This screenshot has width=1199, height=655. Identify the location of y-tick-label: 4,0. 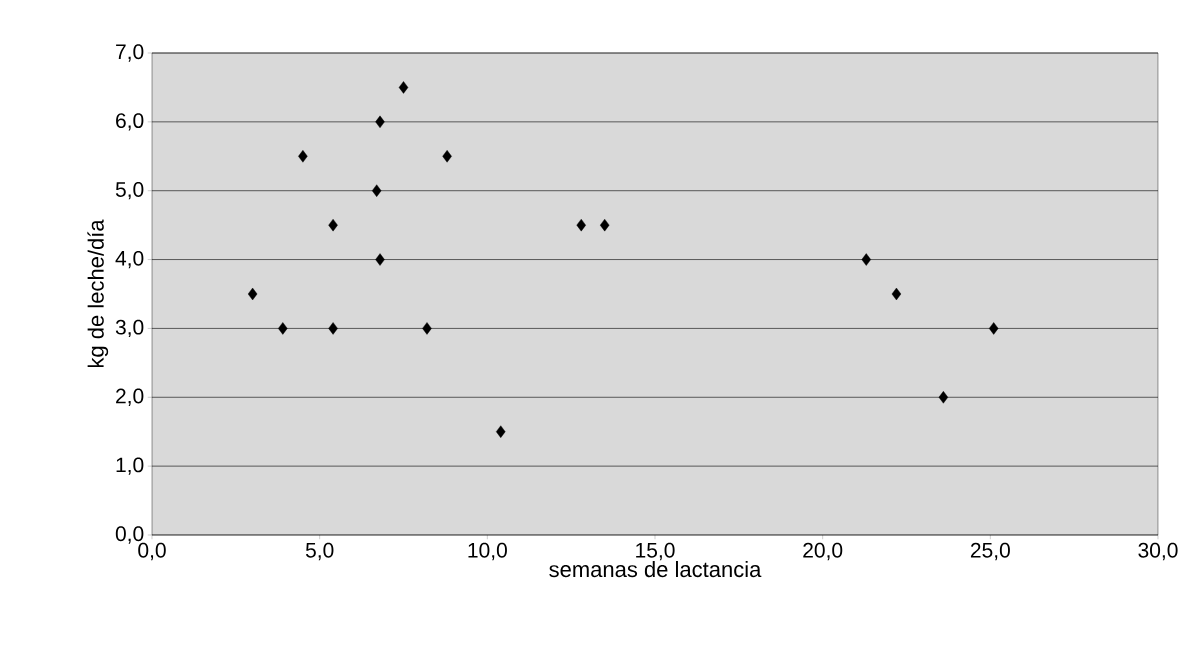
(129, 259).